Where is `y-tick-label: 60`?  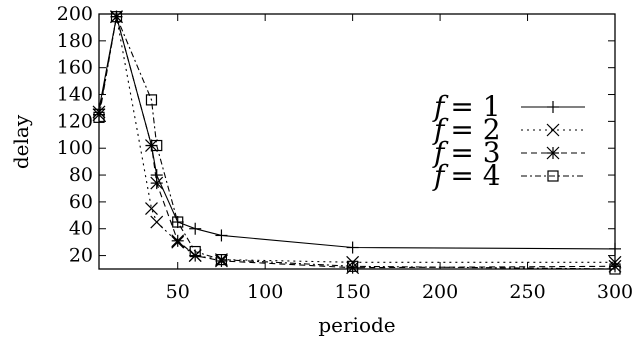
y-tick-label: 60 is located at coordinates (81, 202).